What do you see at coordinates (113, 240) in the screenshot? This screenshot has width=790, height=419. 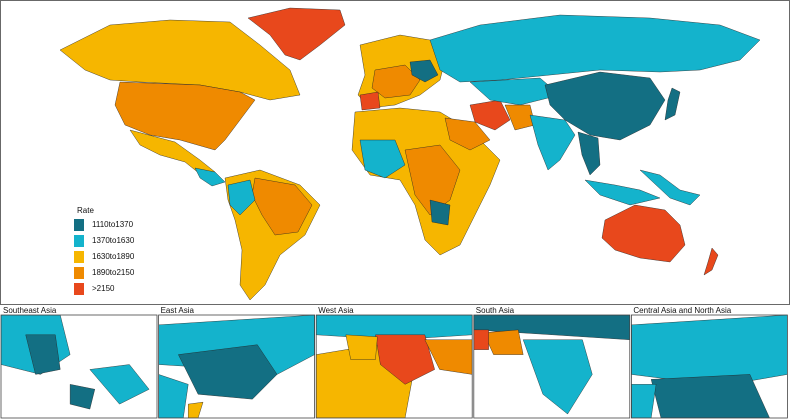 I see `legend-label: 1370to1630` at bounding box center [113, 240].